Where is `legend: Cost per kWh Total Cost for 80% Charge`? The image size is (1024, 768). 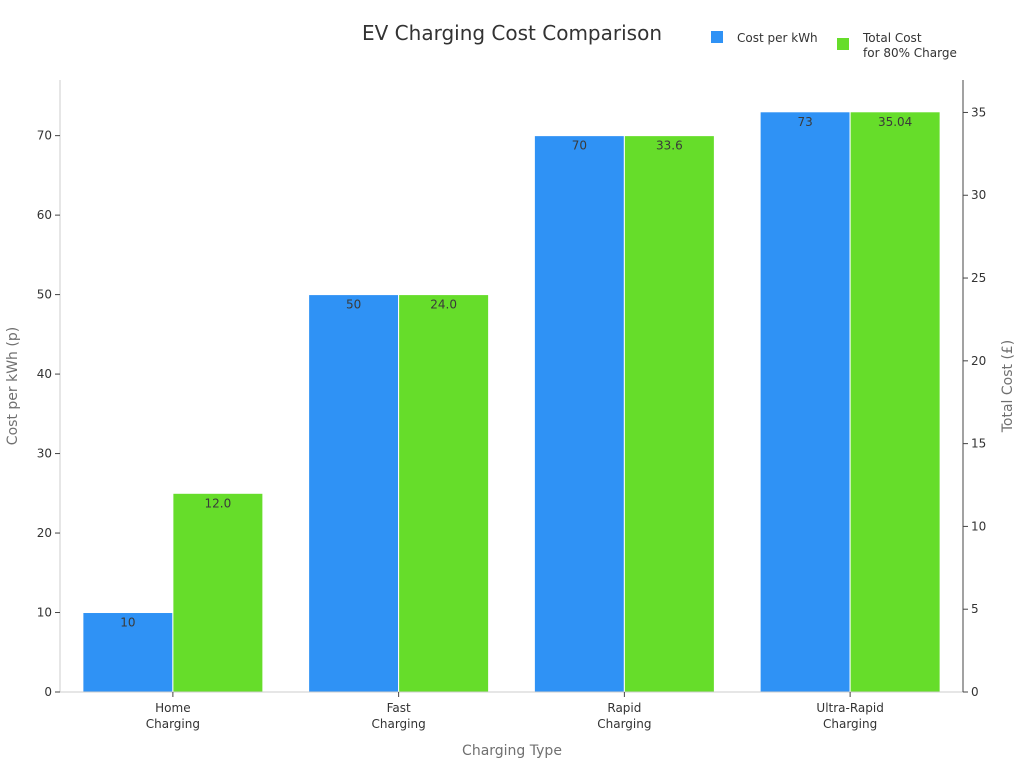 legend: Cost per kWh Total Cost for 80% Charge is located at coordinates (834, 45).